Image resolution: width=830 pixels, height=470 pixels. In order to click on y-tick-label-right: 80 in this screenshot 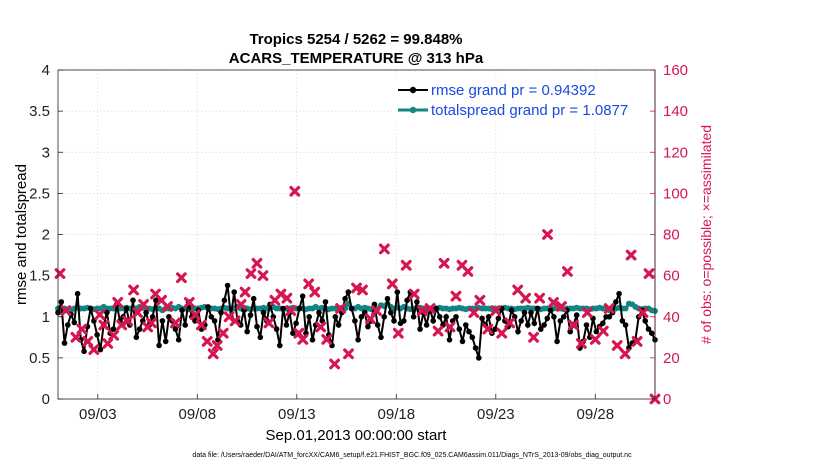, I will do `click(671, 235)`.